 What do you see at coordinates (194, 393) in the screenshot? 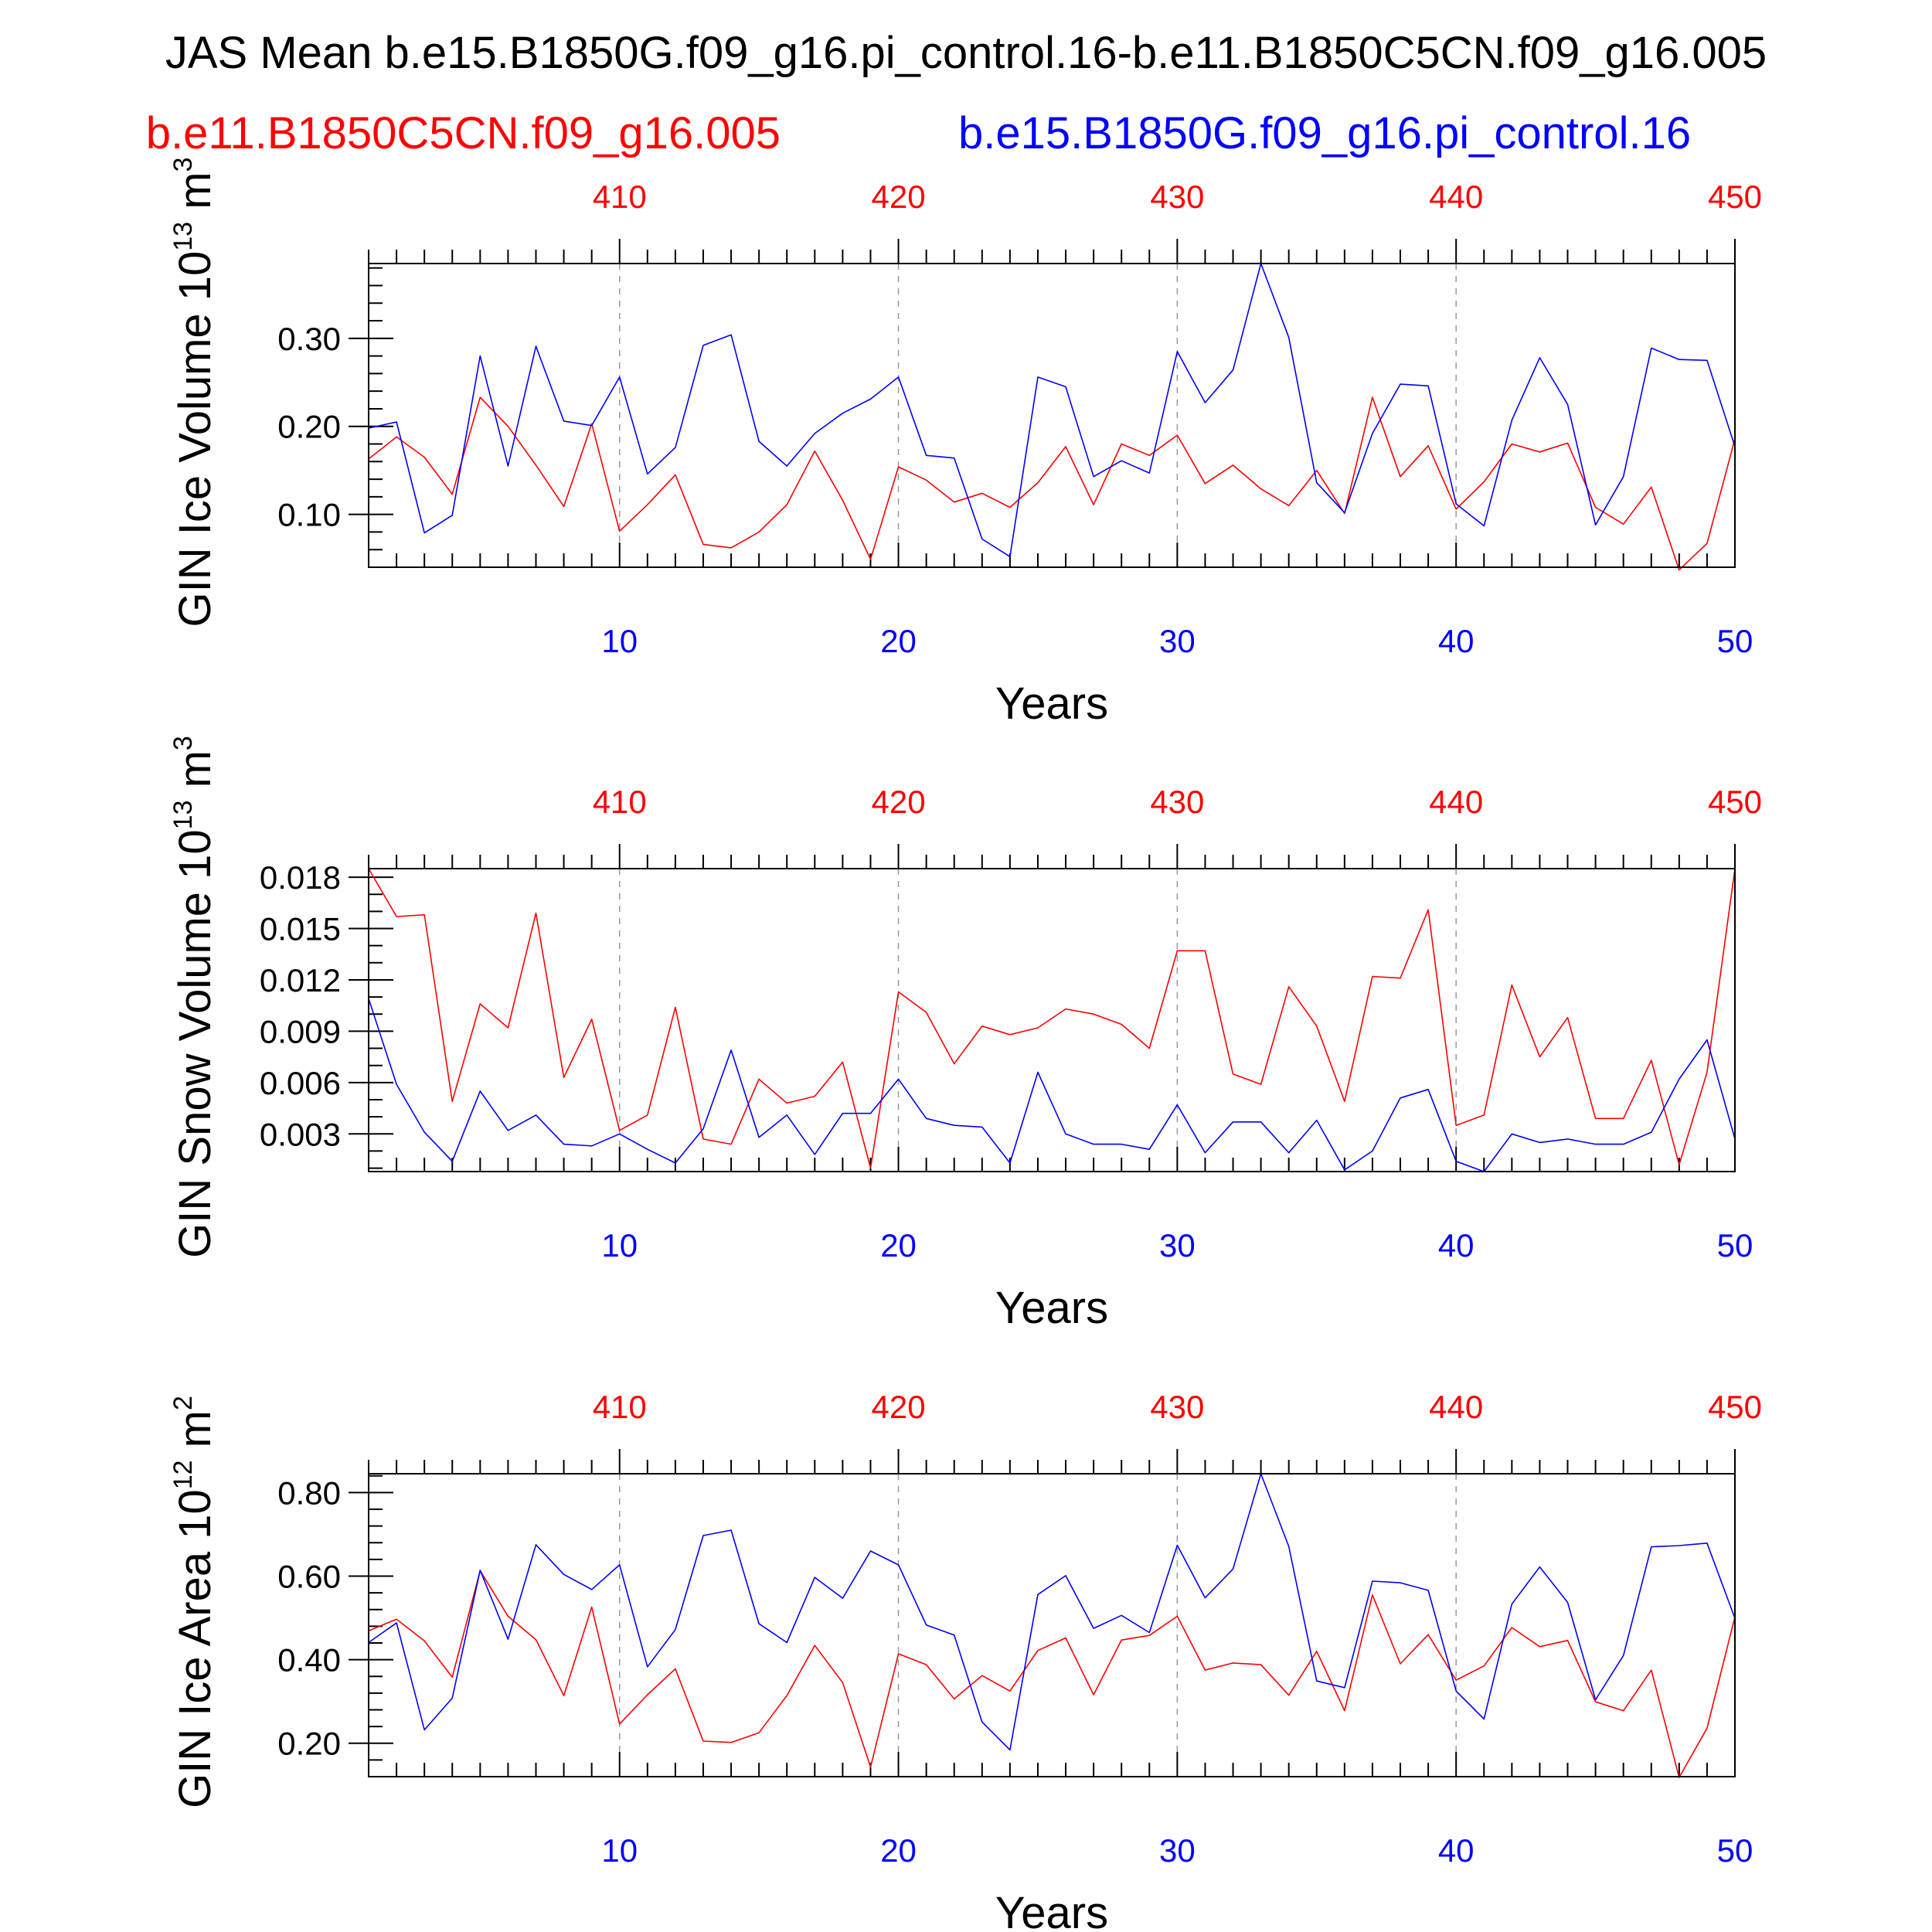
I see `y-axis-title: GIN Ice Volume 1013 m3` at bounding box center [194, 393].